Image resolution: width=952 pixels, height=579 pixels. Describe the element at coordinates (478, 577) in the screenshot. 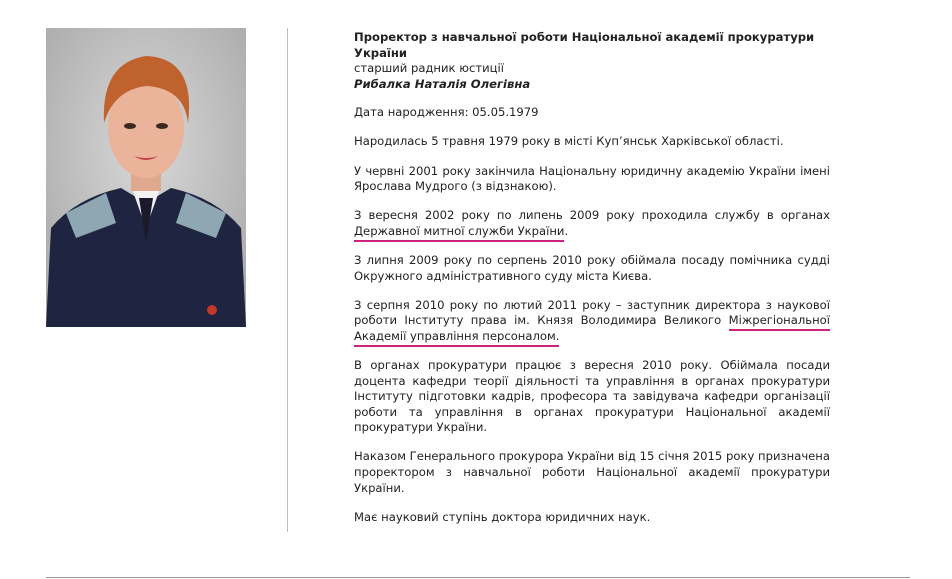

I see `horizontal-divider` at that location.